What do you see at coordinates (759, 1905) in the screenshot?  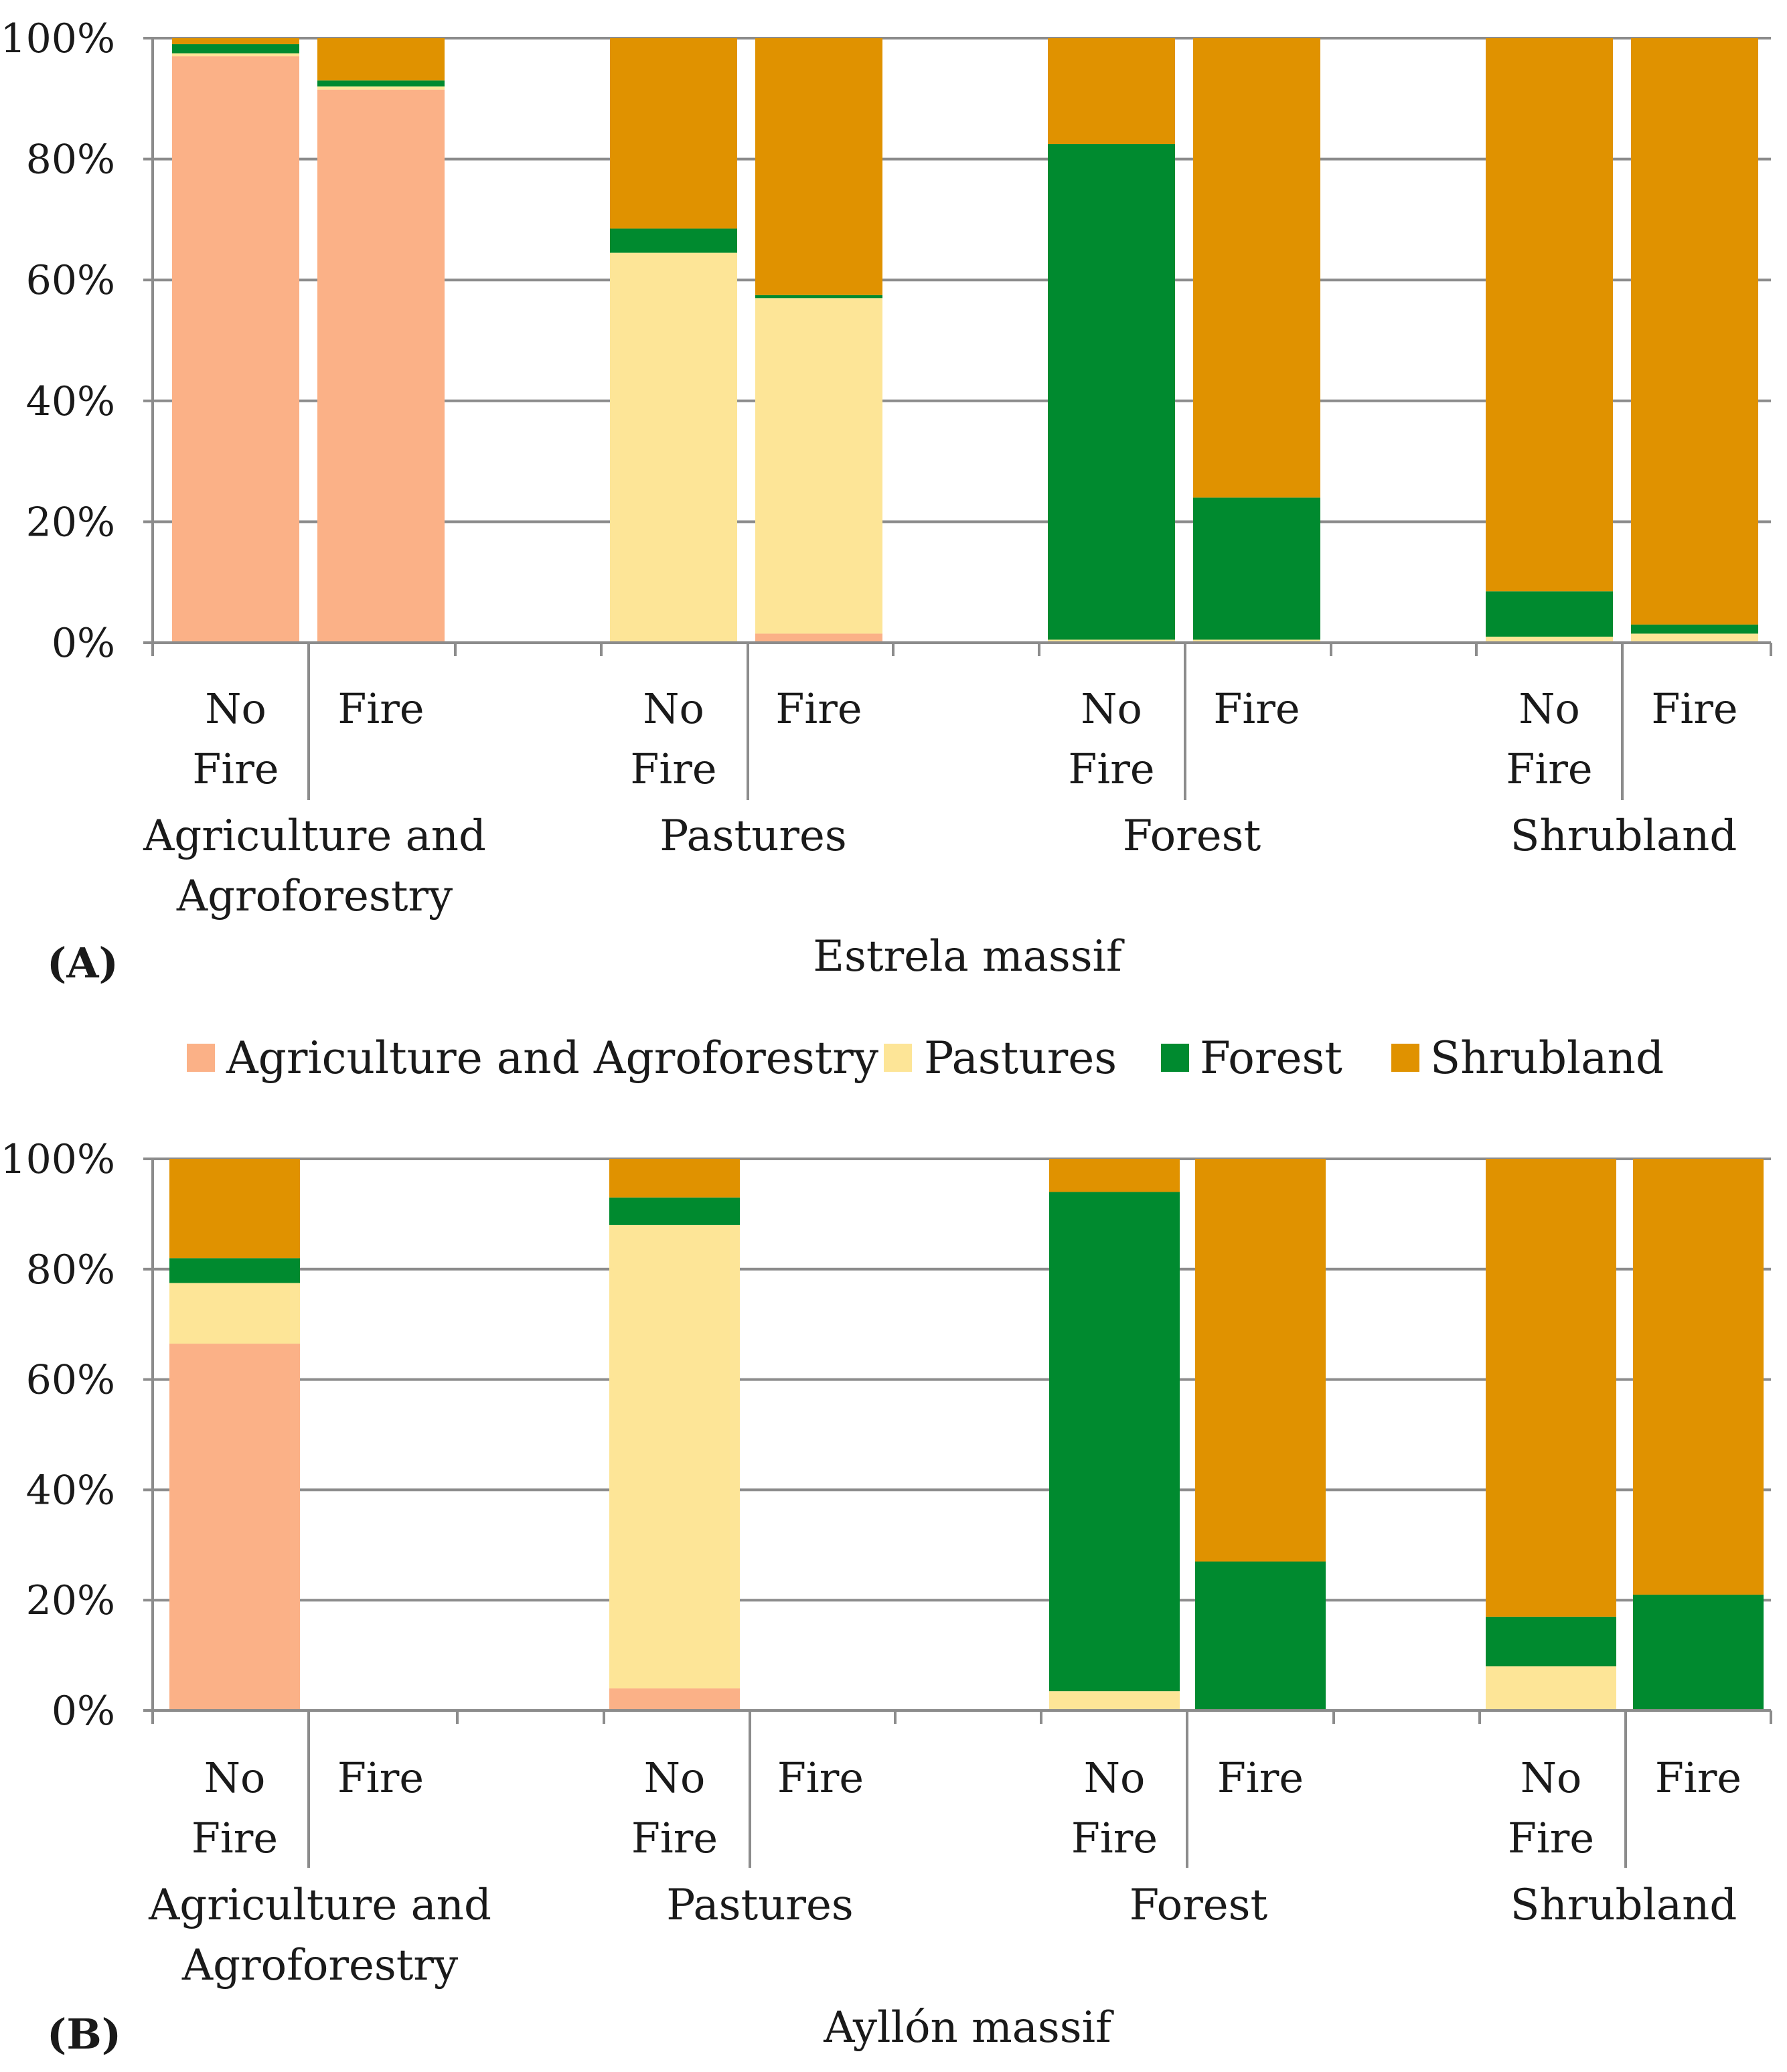 I see `x-group-label: Pastures` at bounding box center [759, 1905].